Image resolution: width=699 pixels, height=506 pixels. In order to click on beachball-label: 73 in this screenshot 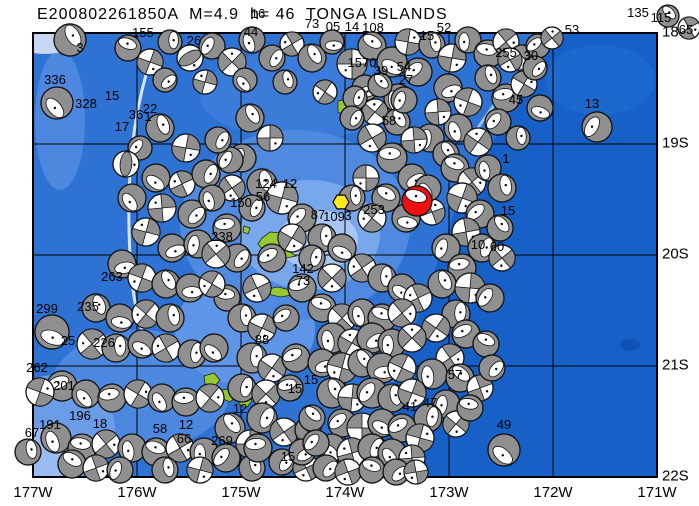, I will do `click(312, 23)`.